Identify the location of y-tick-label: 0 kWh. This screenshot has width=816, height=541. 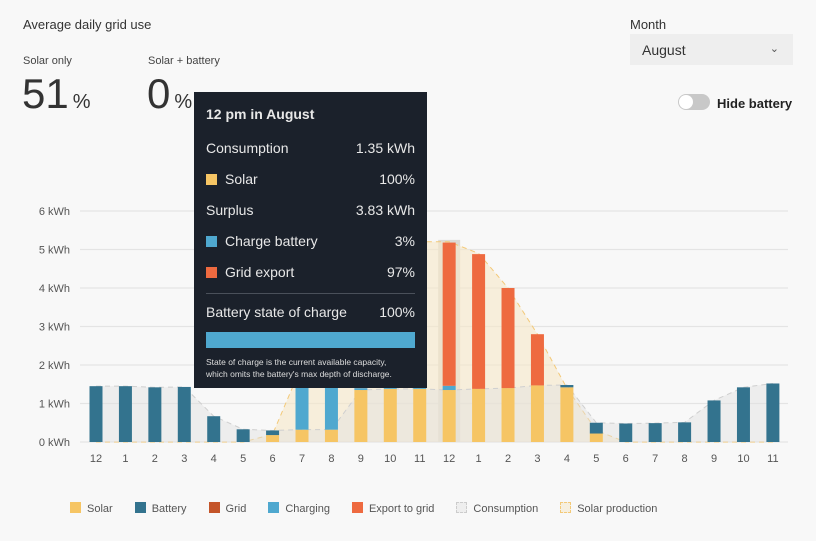
(54, 443).